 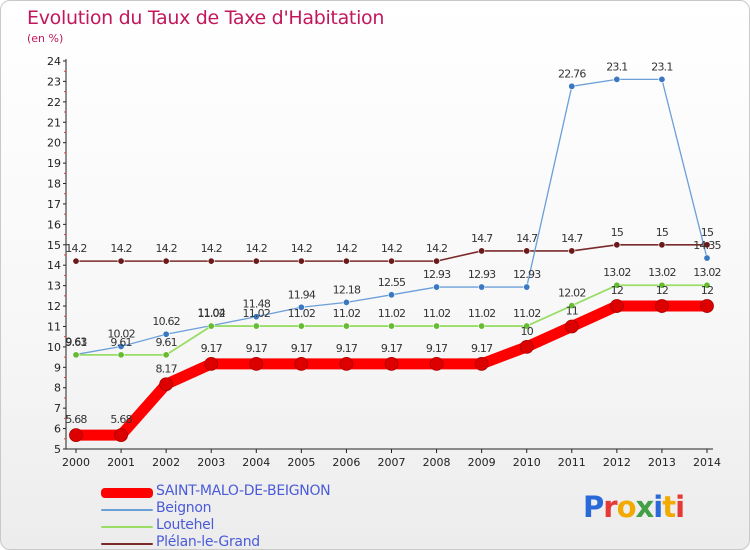 What do you see at coordinates (482, 238) in the screenshot?
I see `data-label: 14.7` at bounding box center [482, 238].